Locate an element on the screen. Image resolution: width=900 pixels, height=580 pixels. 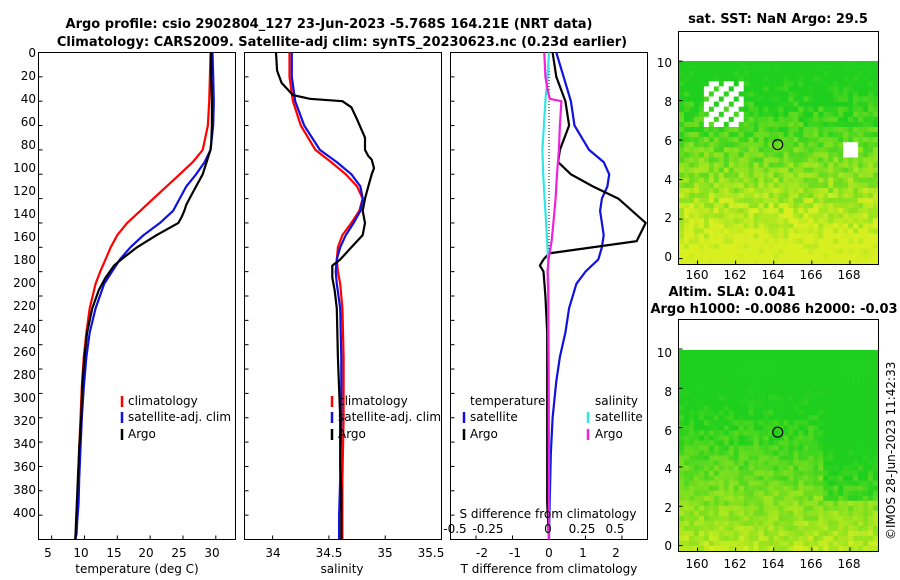
salinity-legend: climatology satellite-adj. clim Argo is located at coordinates (385, 417).